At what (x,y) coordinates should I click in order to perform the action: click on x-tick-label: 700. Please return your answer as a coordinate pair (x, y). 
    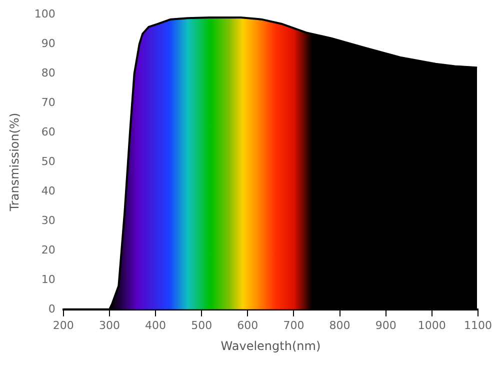
    Looking at the image, I should click on (293, 325).